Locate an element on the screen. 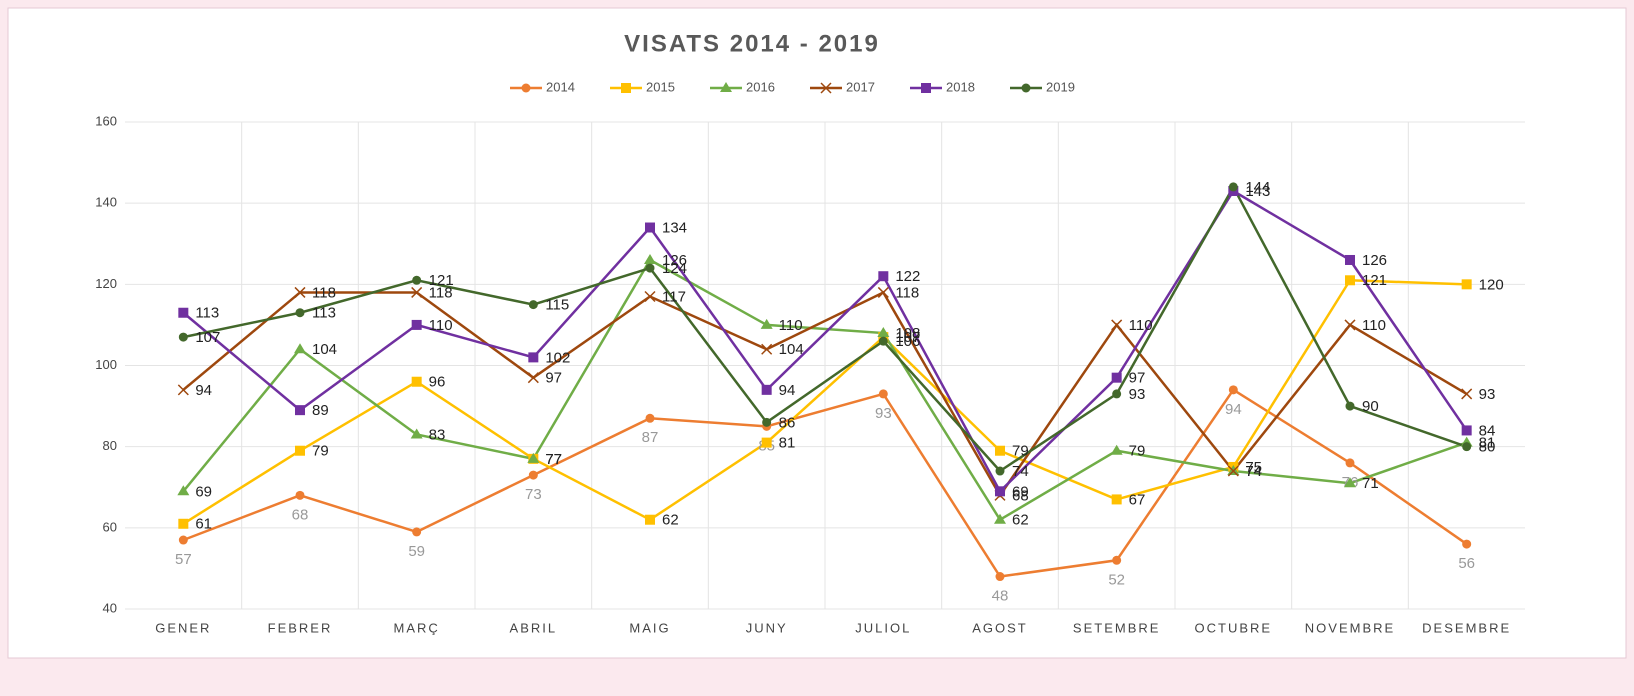 The image size is (1634, 696). legend-label: 2016 is located at coordinates (760, 86).